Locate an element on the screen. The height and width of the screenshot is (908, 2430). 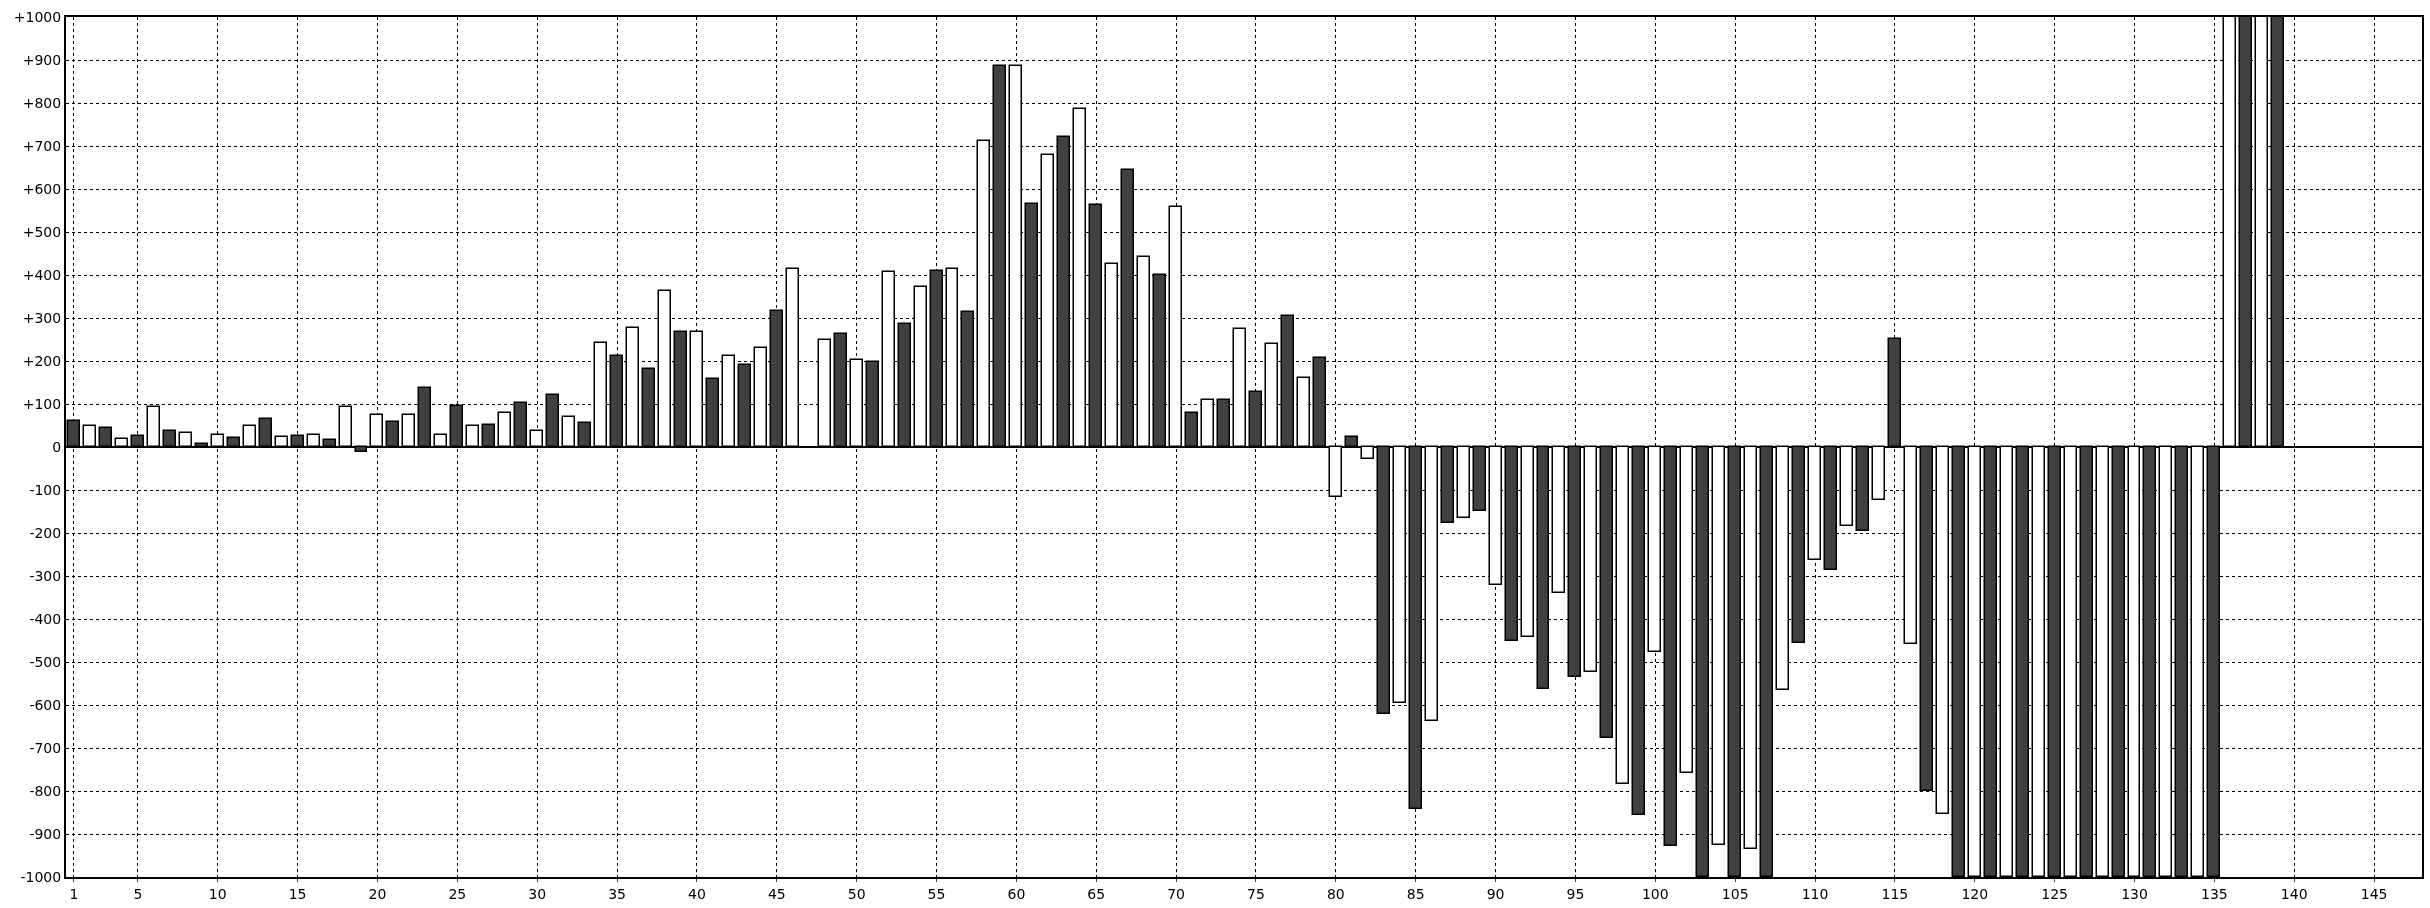
y-tick-label: +200 is located at coordinates (42, 360).